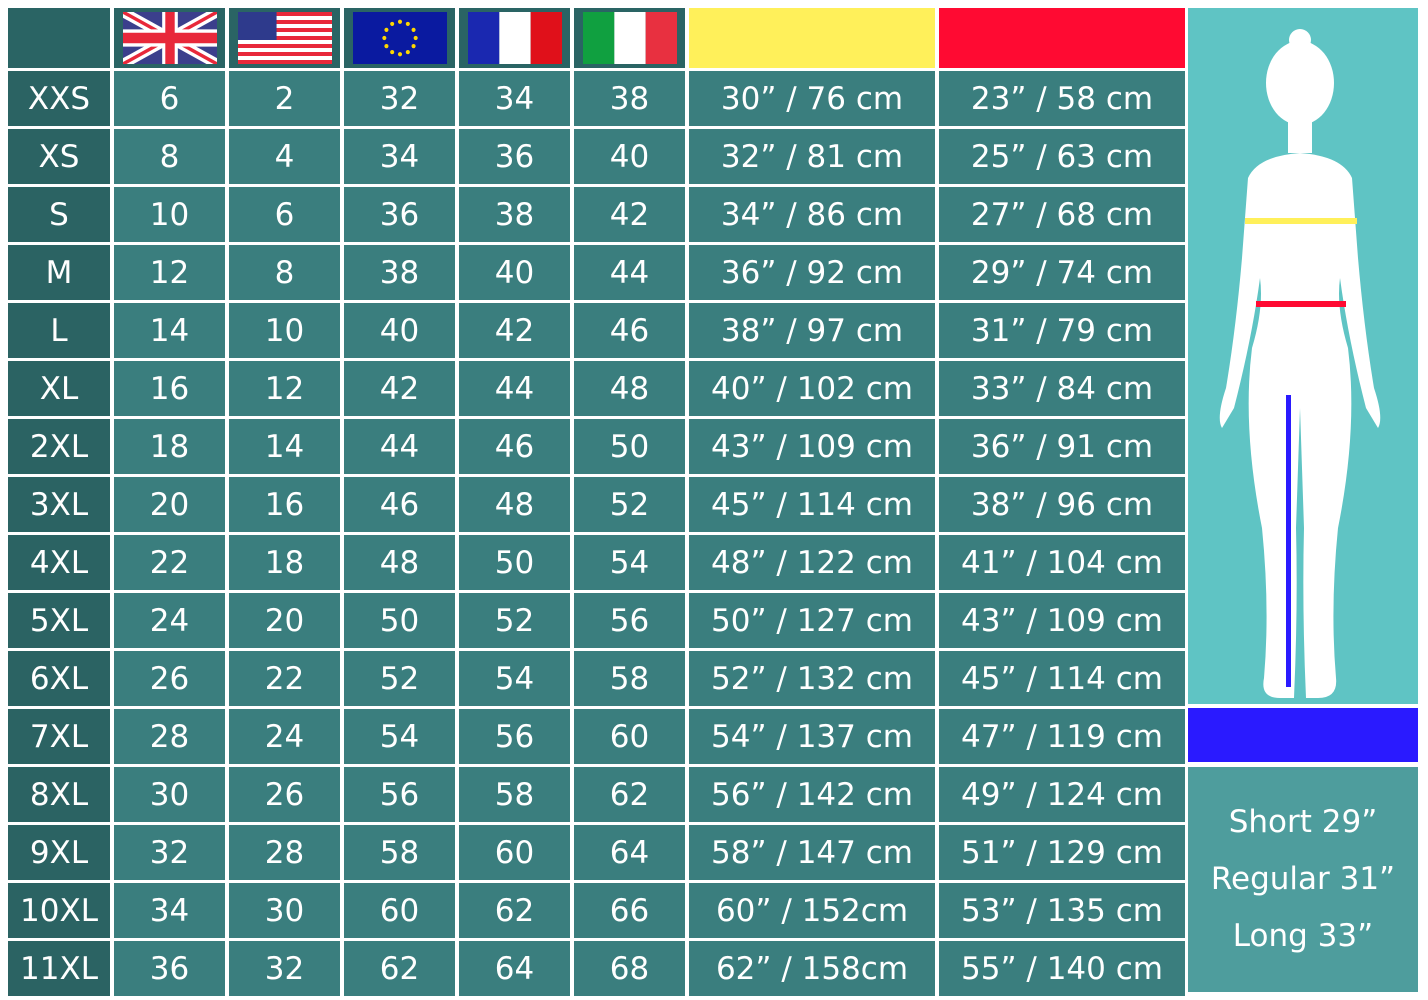 The image size is (1428, 1000). Describe the element at coordinates (514, 38) in the screenshot. I see `france-flag-icon` at that location.